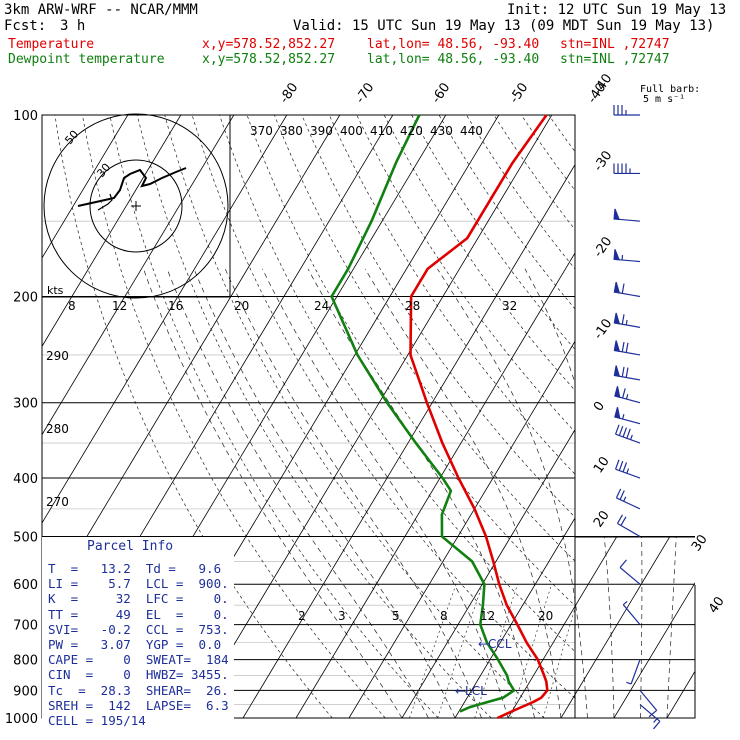 This screenshot has width=740, height=740. What do you see at coordinates (57, 356) in the screenshot?
I see `dry-adiabat-label: 290` at bounding box center [57, 356].